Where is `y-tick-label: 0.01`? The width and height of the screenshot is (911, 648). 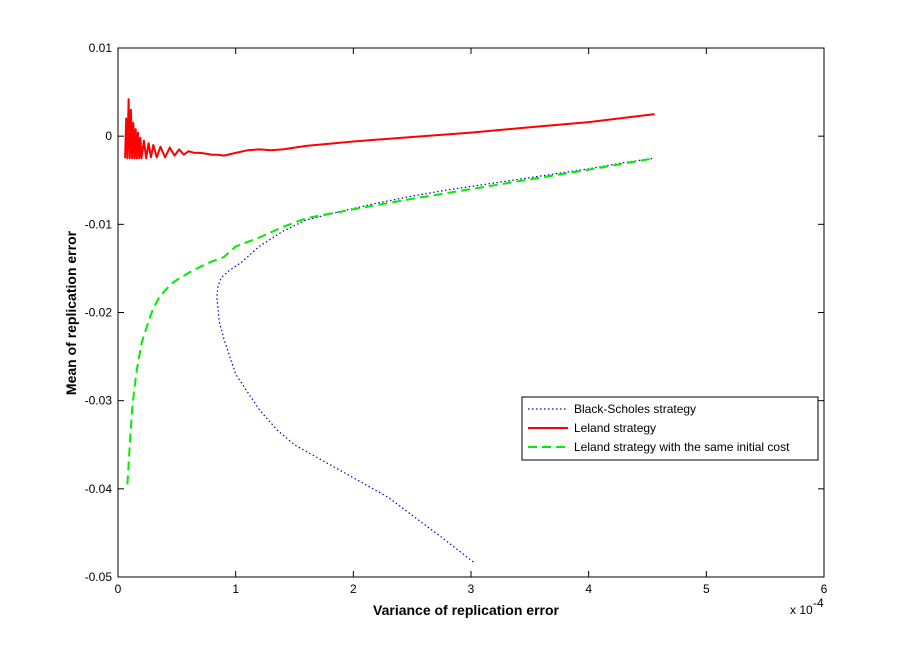
y-tick-label: 0.01 is located at coordinates (101, 48).